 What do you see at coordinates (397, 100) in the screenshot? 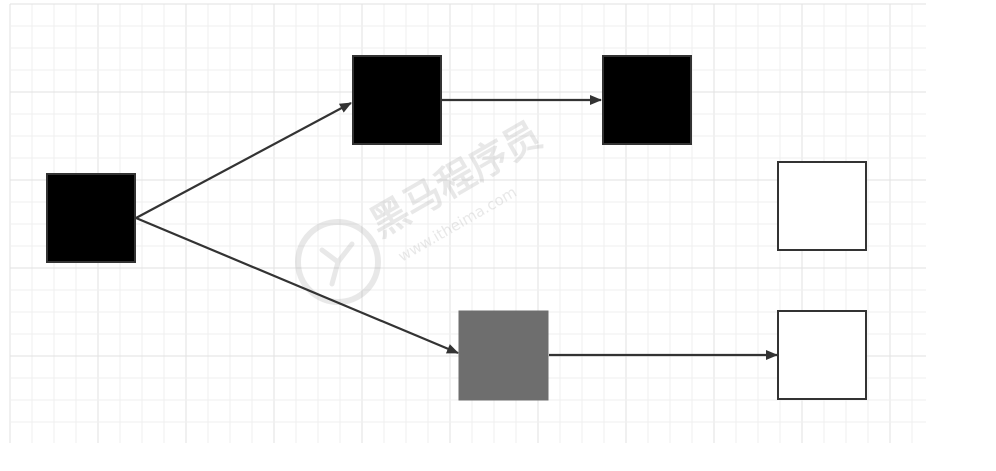
I see `node-n2` at bounding box center [397, 100].